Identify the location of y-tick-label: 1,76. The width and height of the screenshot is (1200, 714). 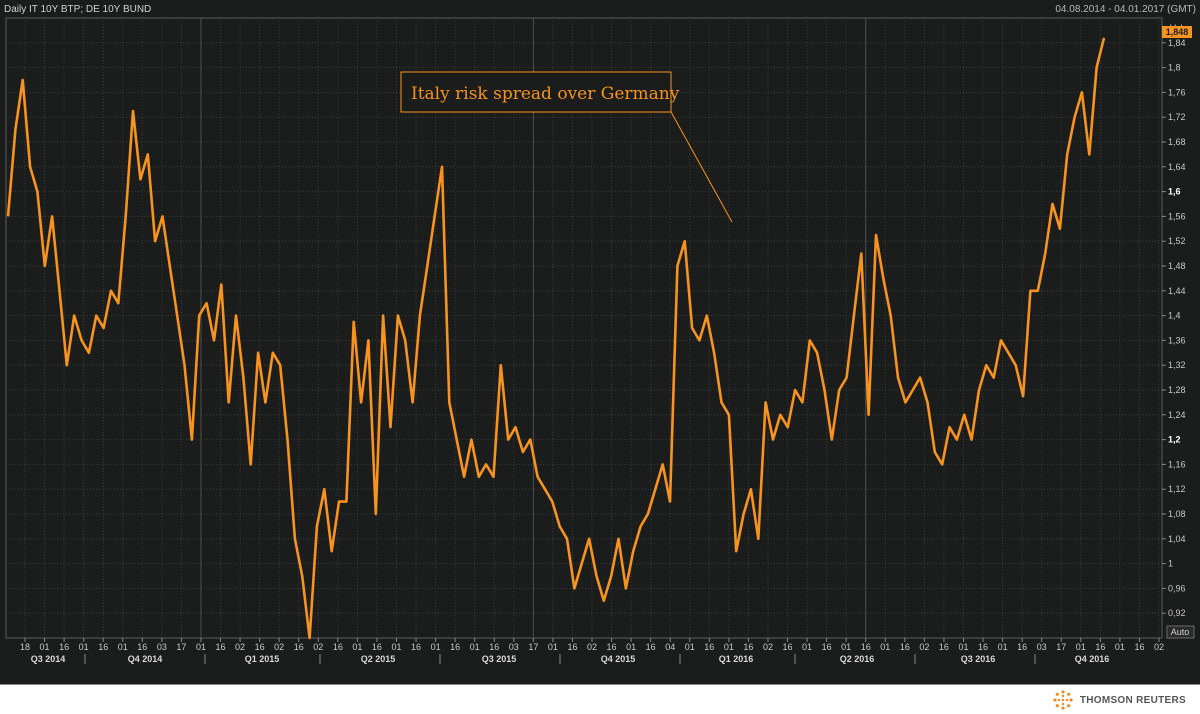
(1177, 92).